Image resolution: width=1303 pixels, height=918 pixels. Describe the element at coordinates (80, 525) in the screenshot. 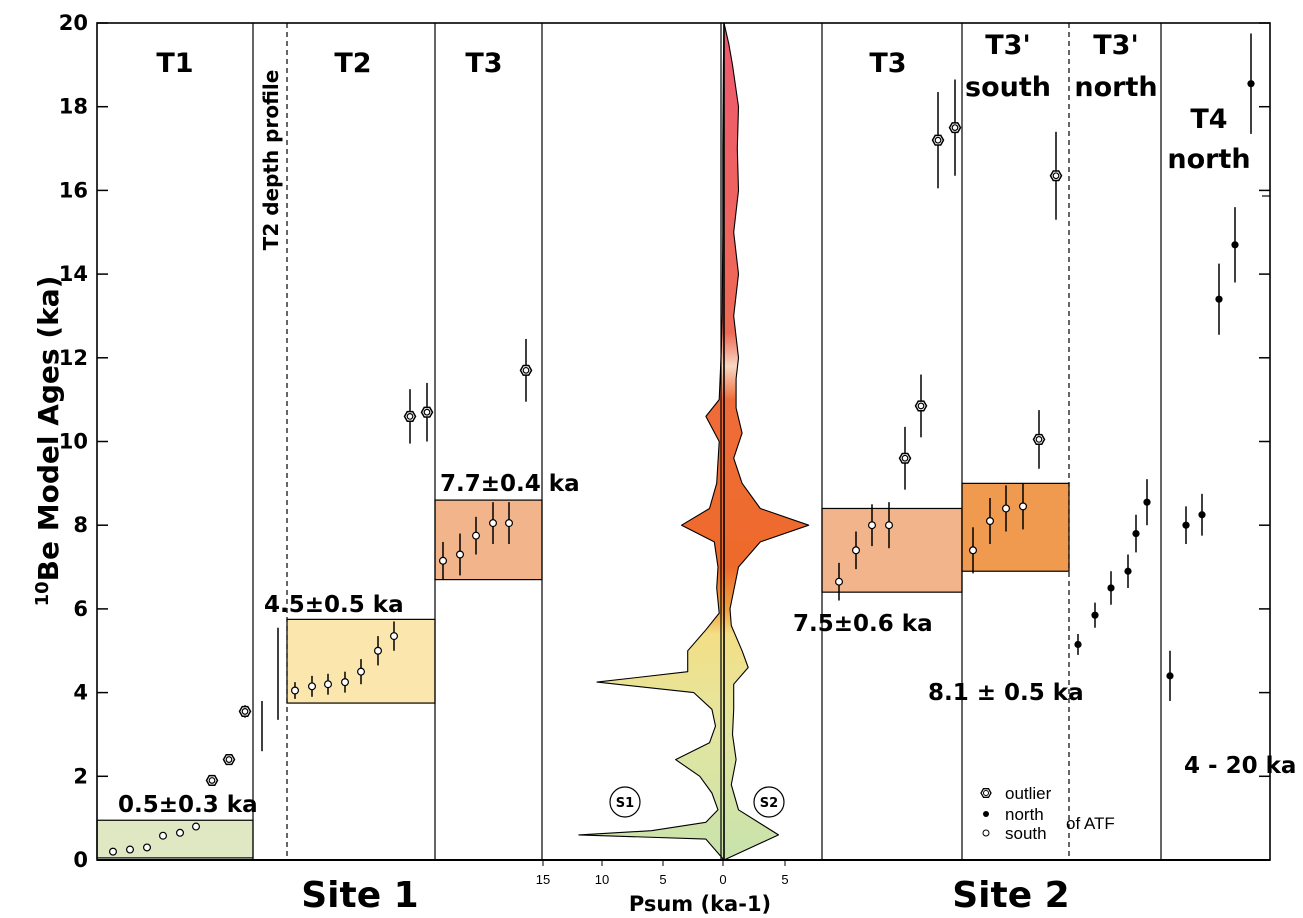

I see `y-tick-label-8: 8` at that location.